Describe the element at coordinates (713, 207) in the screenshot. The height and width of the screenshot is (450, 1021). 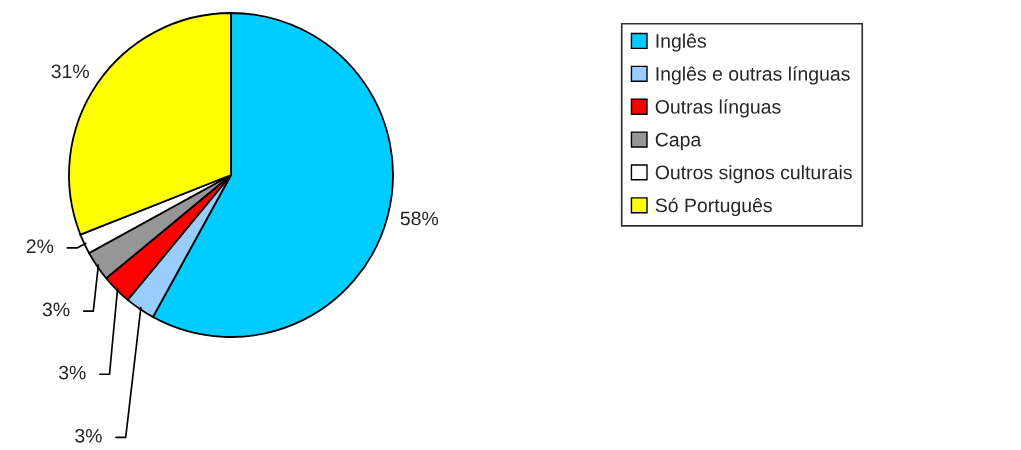
I see `legend-label: Só Português` at that location.